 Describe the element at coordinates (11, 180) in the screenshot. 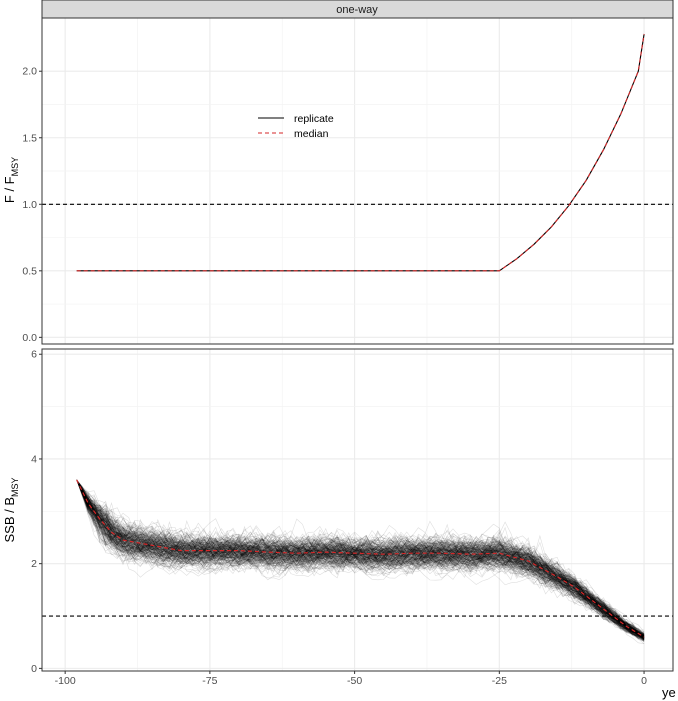

I see `top-y-axis-title: F / FMSY` at that location.